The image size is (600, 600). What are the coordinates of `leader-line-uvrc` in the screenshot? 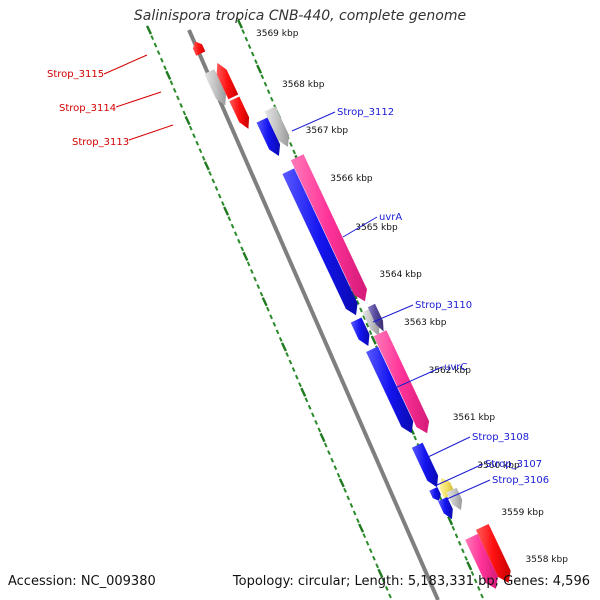 It's located at (418, 377).